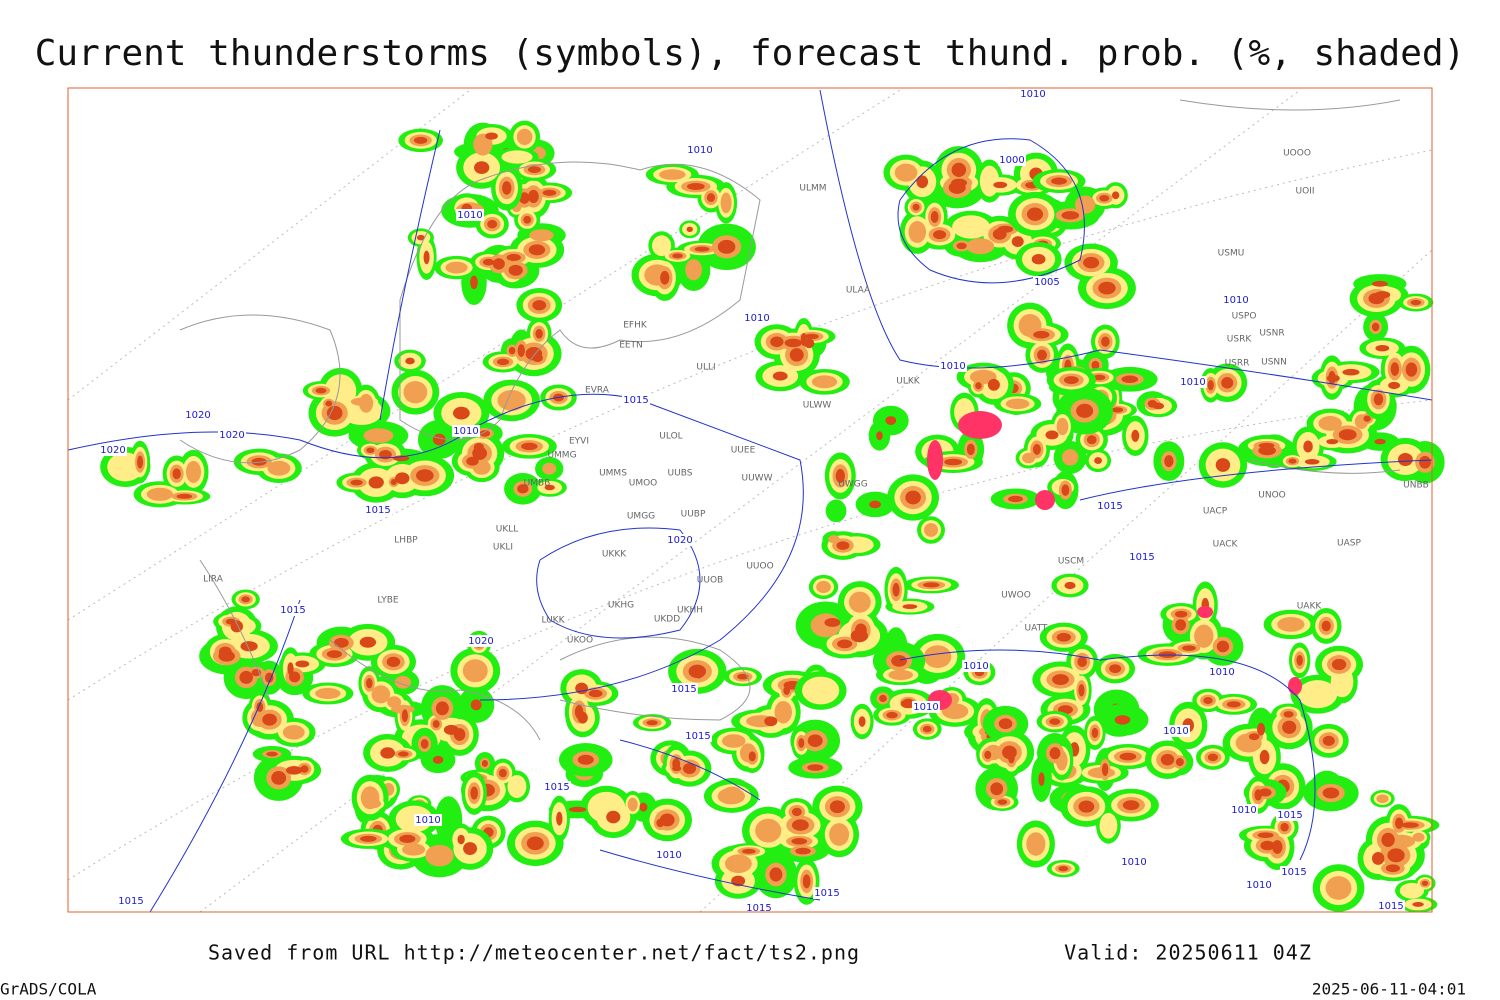 The image size is (1500, 1000). I want to click on station-code: LIRA, so click(213, 580).